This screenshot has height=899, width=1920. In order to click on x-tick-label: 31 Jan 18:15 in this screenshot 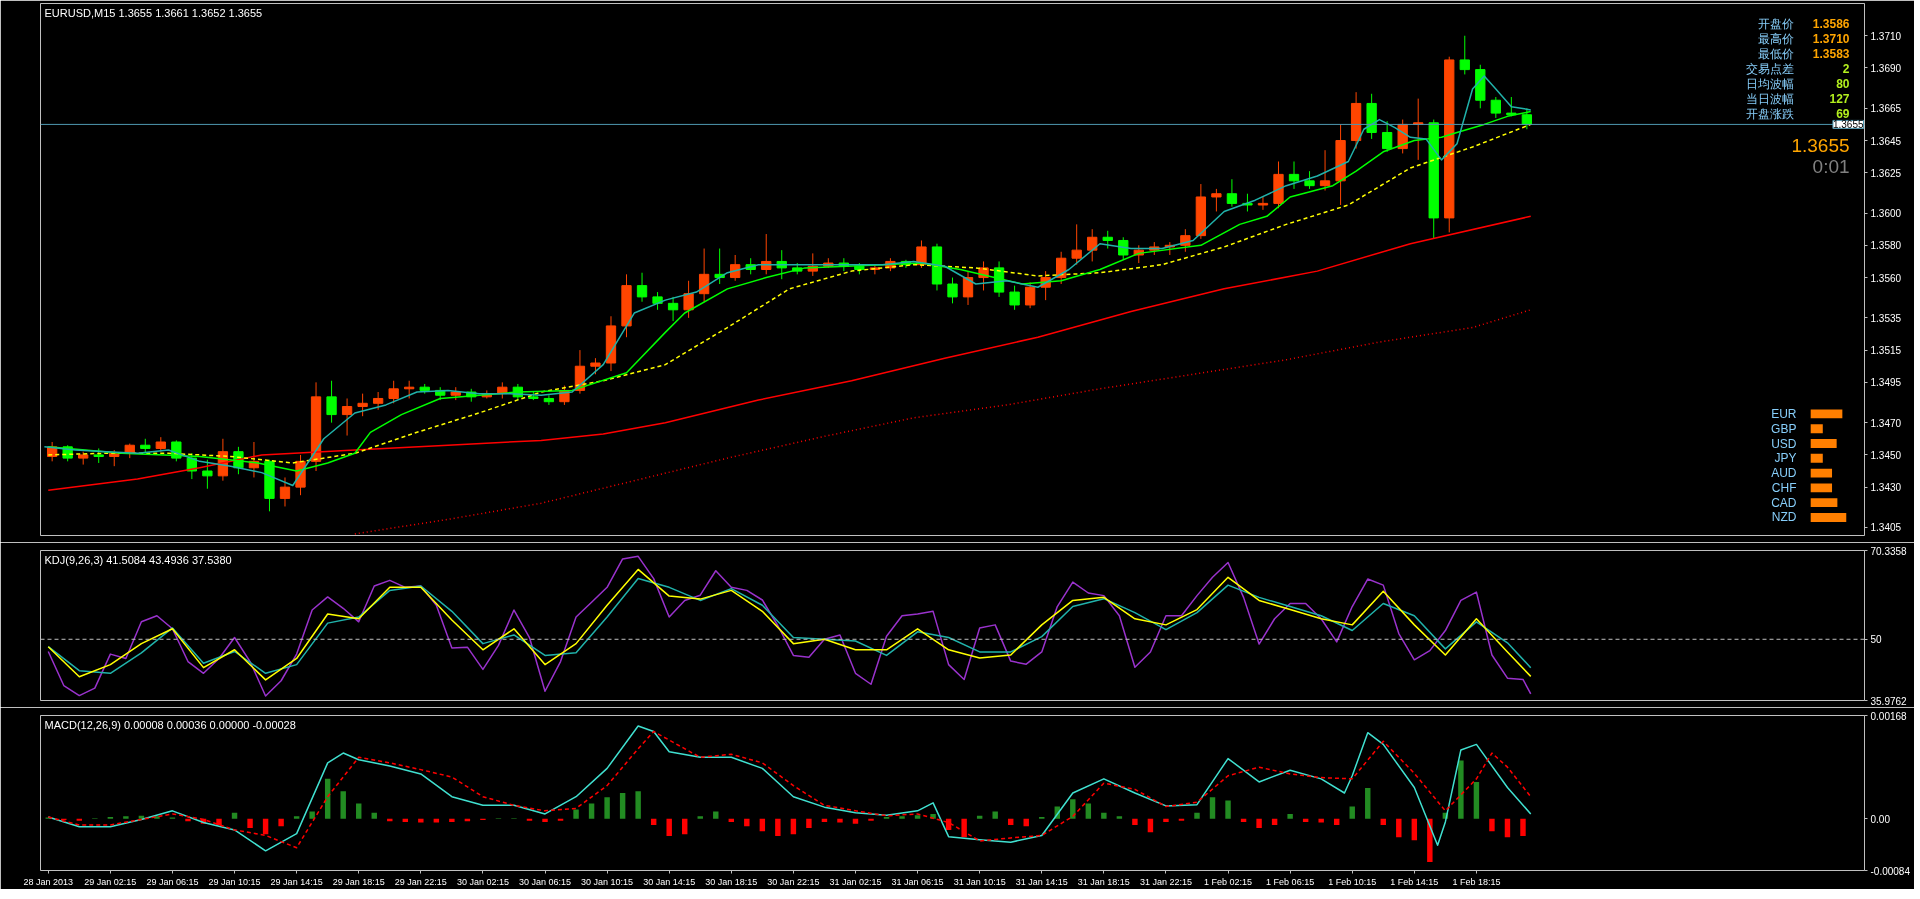, I will do `click(1103, 881)`.